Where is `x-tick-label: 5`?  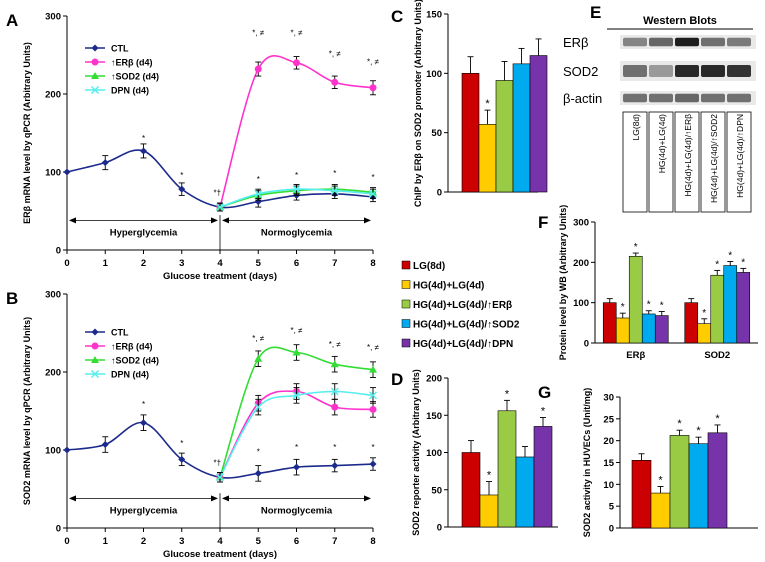 x-tick-label: 5 is located at coordinates (259, 541).